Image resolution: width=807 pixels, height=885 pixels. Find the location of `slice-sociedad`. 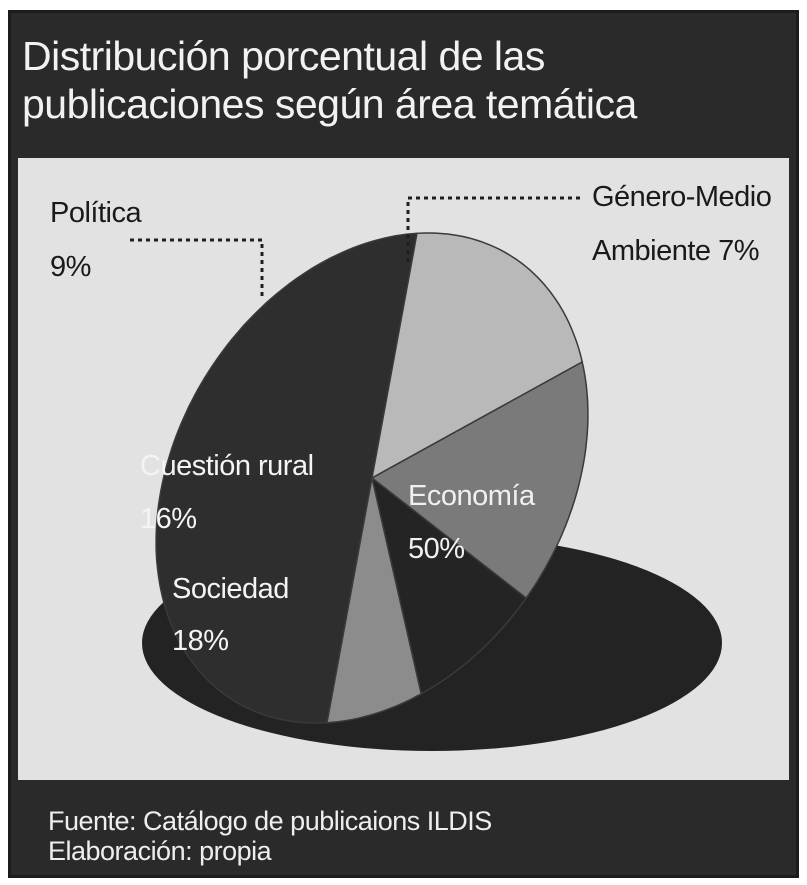

slice-sociedad is located at coordinates (477, 356).